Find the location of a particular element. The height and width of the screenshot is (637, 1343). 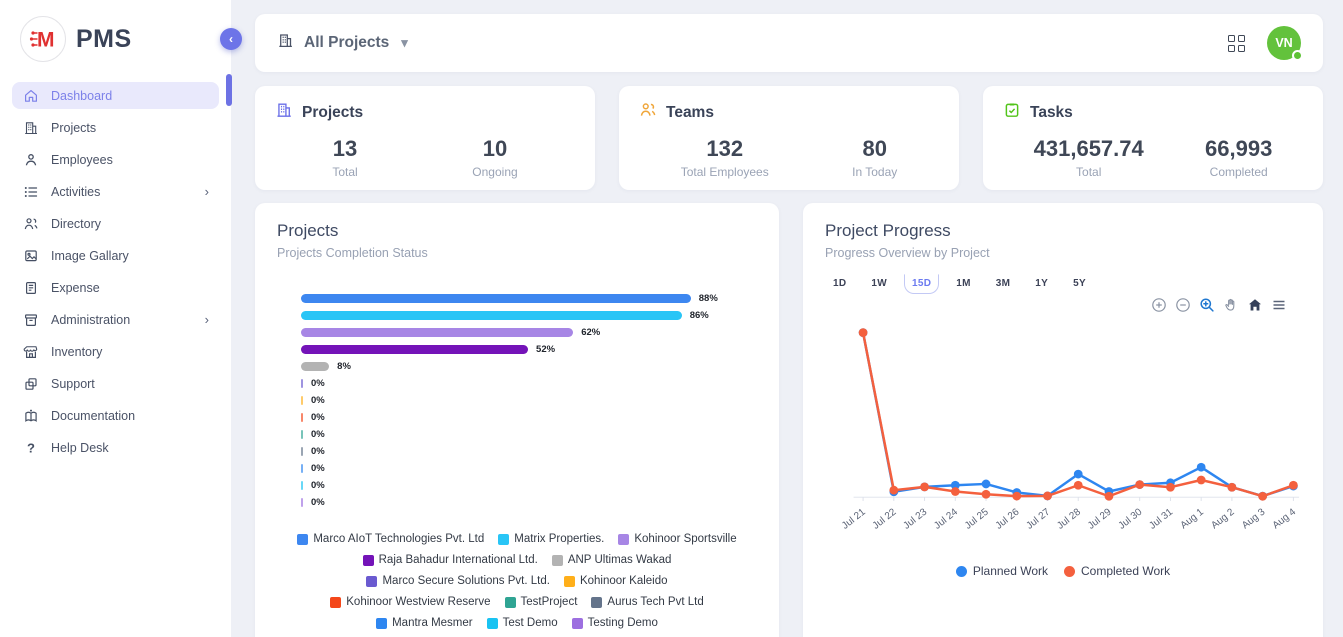

sidebar-item-label: Administration is located at coordinates (91, 319).